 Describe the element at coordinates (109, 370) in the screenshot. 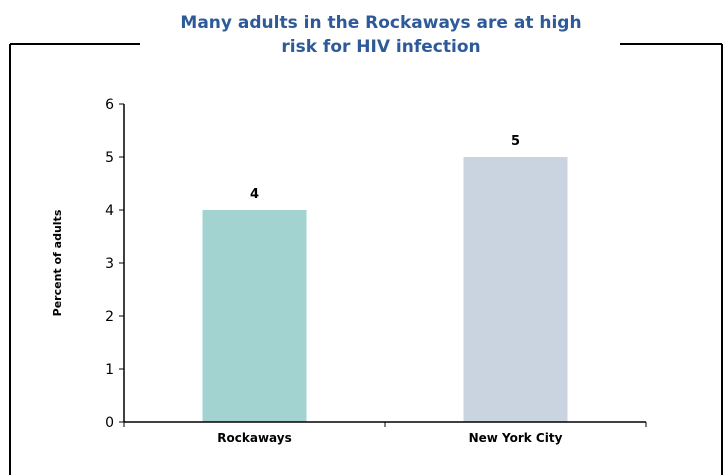

I see `y-tick-label: 1` at that location.